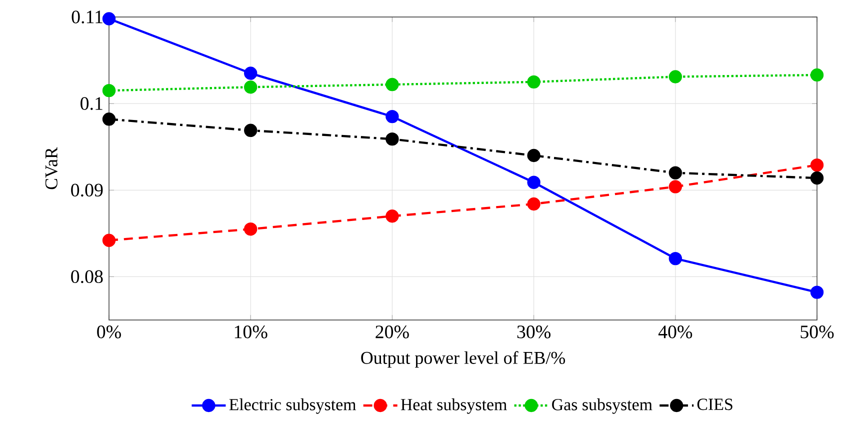 Image resolution: width=855 pixels, height=430 pixels. Describe the element at coordinates (392, 332) in the screenshot. I see `x-tick-label: 20%` at that location.